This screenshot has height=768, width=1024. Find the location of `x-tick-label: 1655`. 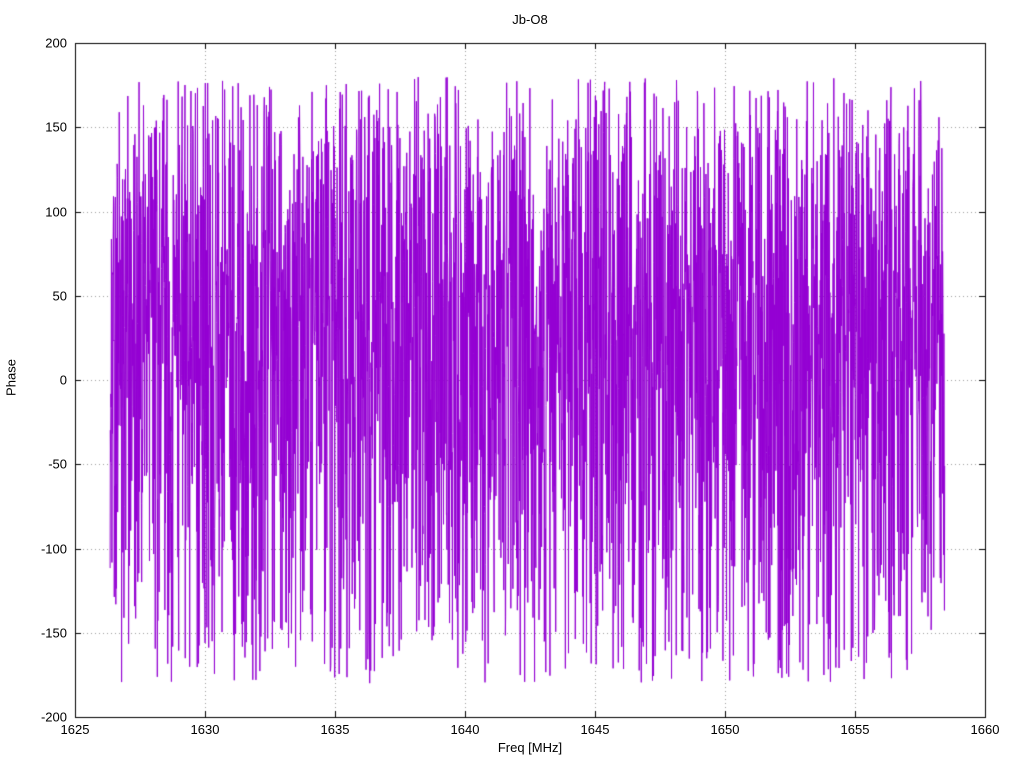

x-tick-label: 1655 is located at coordinates (855, 729).